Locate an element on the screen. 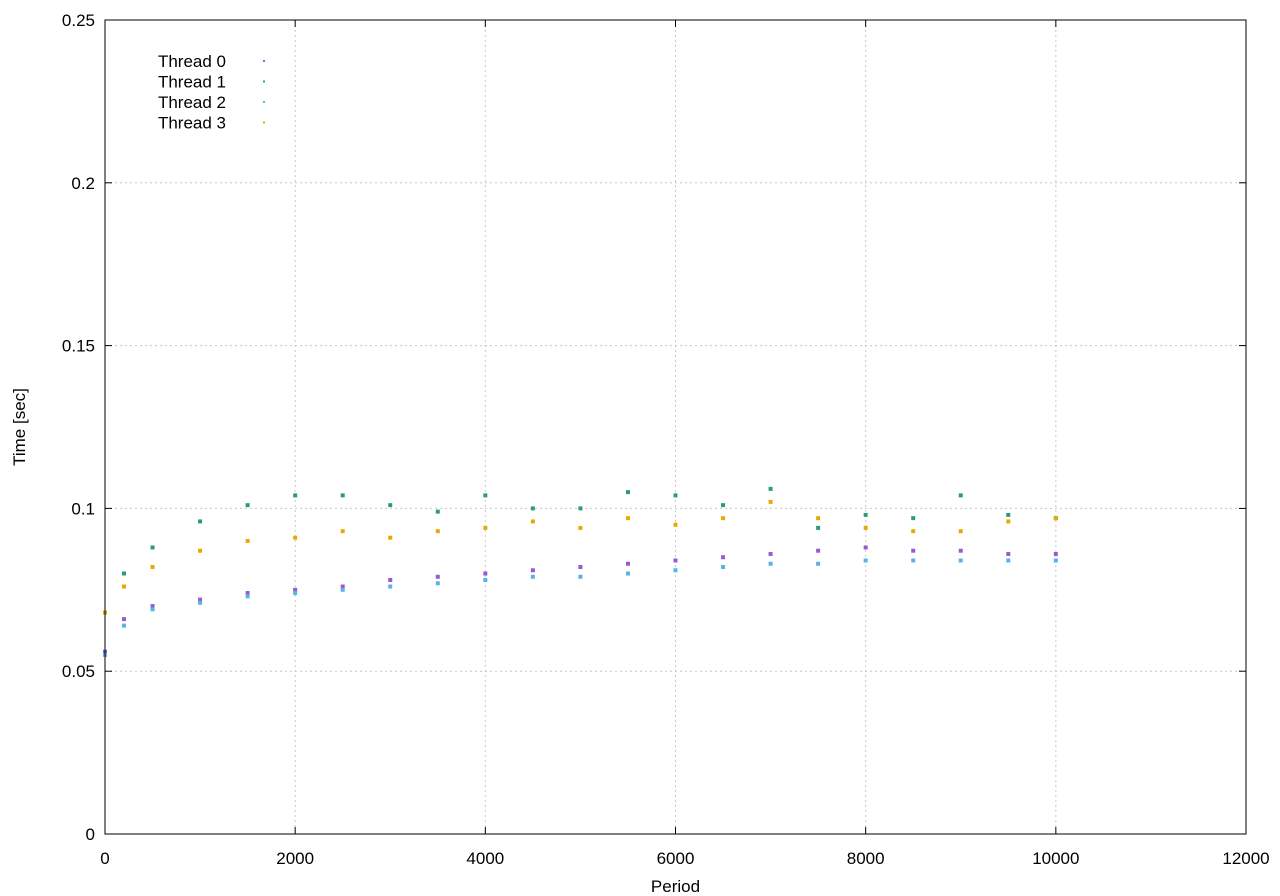 The image size is (1280, 896). data-points is located at coordinates (580, 571).